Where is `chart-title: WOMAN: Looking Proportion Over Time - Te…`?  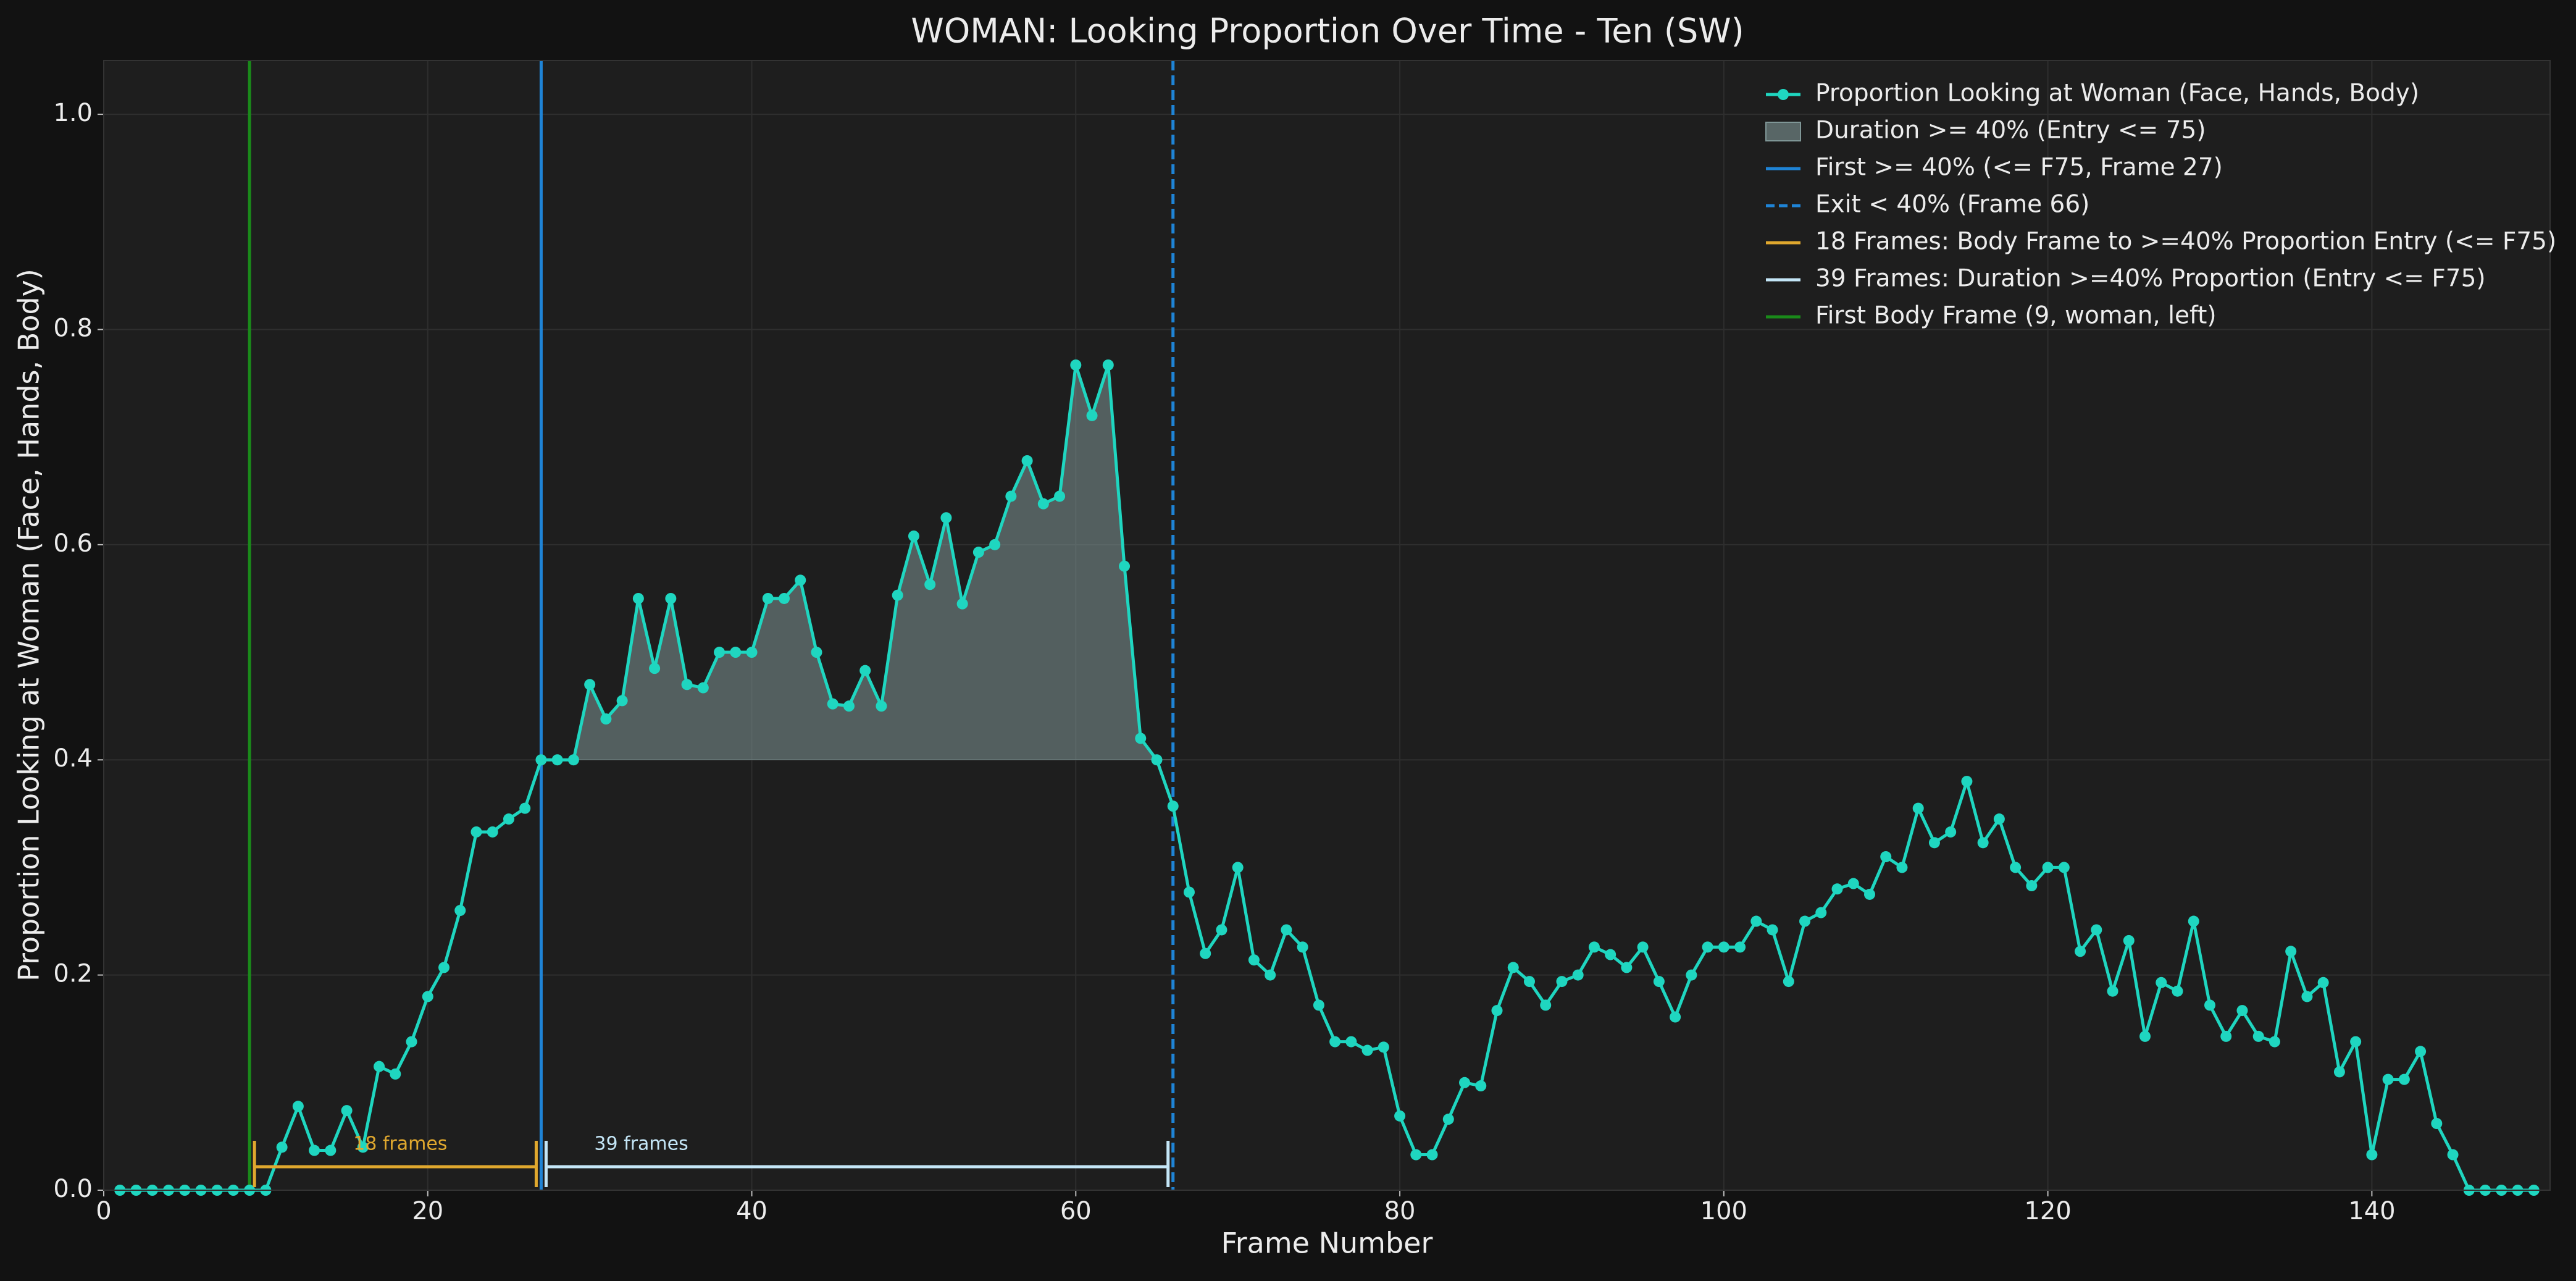 chart-title: WOMAN: Looking Proportion Over Time - Te… is located at coordinates (1327, 31).